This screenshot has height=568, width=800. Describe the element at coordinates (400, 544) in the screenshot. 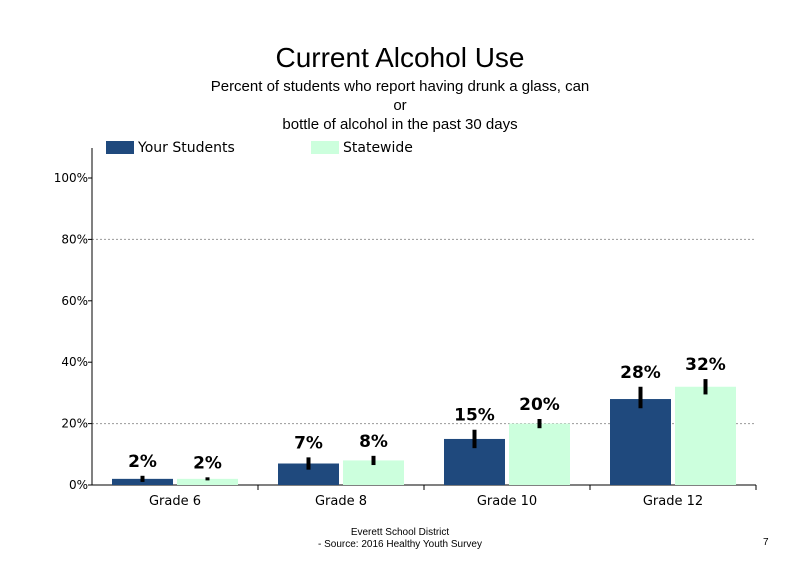

I see `footer-source: - Source: 2016 Healthy Youth Survey` at that location.